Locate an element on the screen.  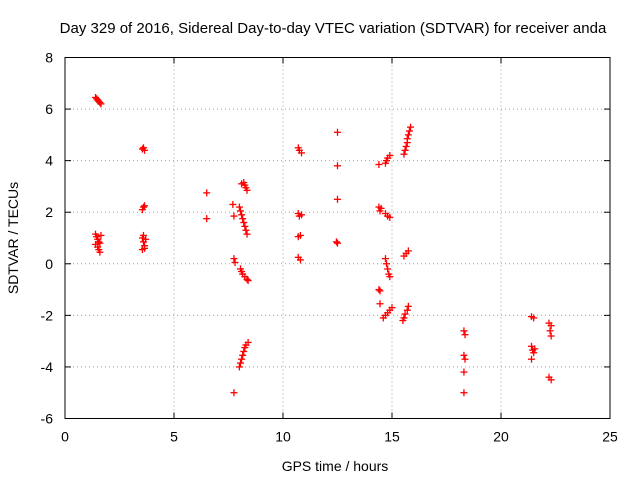
x-tick-label: 20 is located at coordinates (501, 437).